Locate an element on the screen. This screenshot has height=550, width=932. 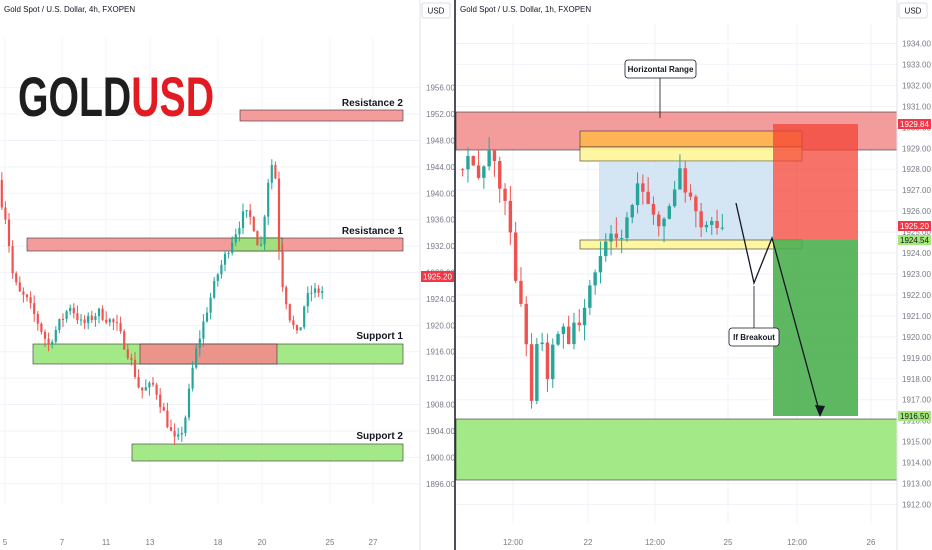
resistance-2-zone is located at coordinates (321, 115).